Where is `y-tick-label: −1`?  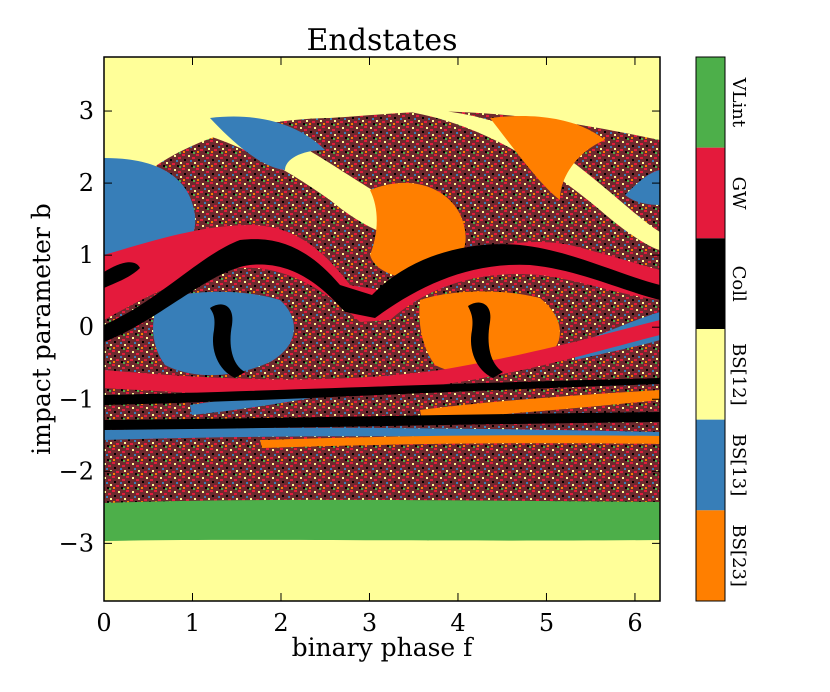 y-tick-label: −1 is located at coordinates (76, 399).